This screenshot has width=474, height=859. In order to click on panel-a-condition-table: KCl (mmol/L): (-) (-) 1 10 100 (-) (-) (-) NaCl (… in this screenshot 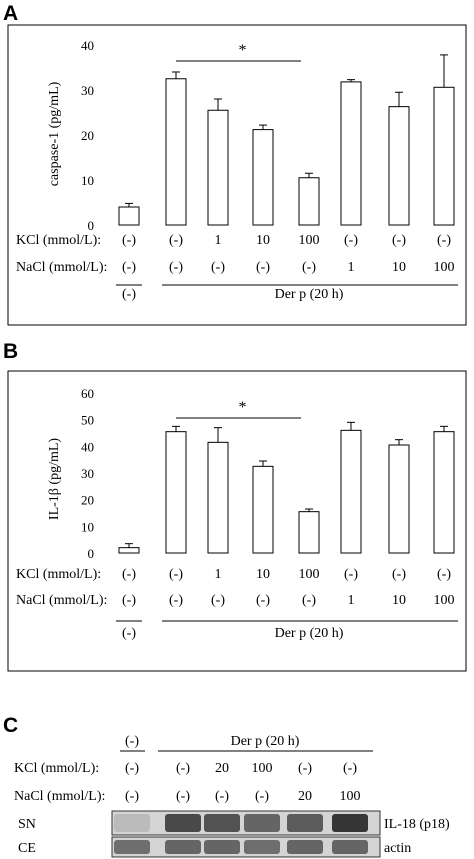, I will do `click(235, 254)`.